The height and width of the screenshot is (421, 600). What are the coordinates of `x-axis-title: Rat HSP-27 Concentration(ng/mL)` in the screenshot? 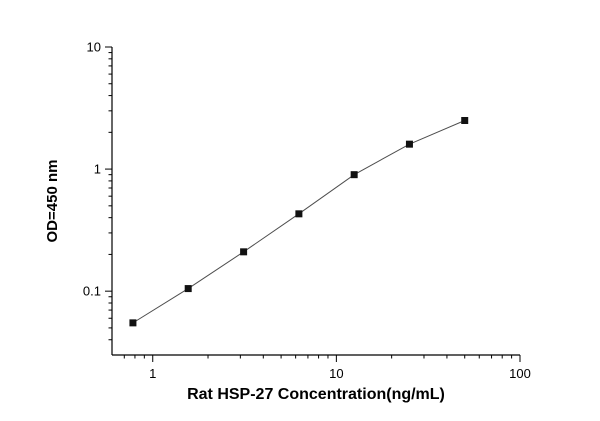 It's located at (316, 394).